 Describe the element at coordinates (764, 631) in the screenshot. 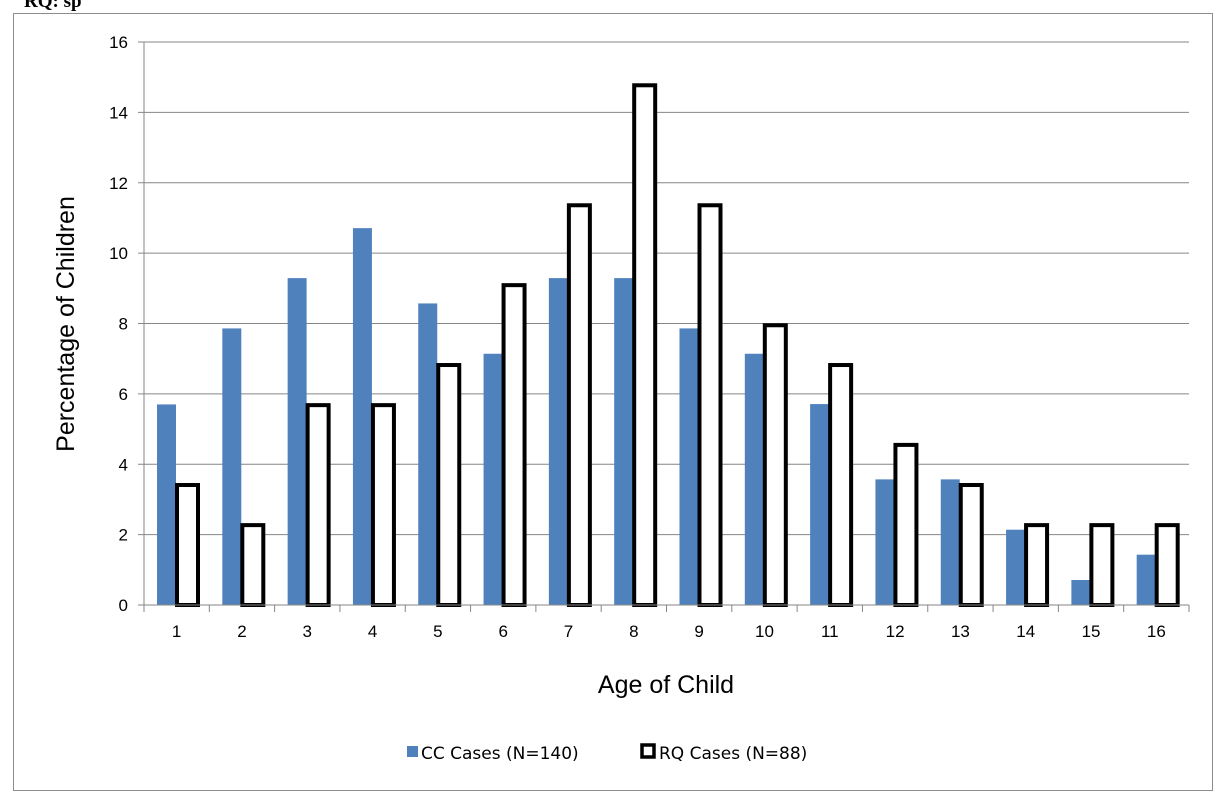

I see `x-tick-label: 10` at that location.